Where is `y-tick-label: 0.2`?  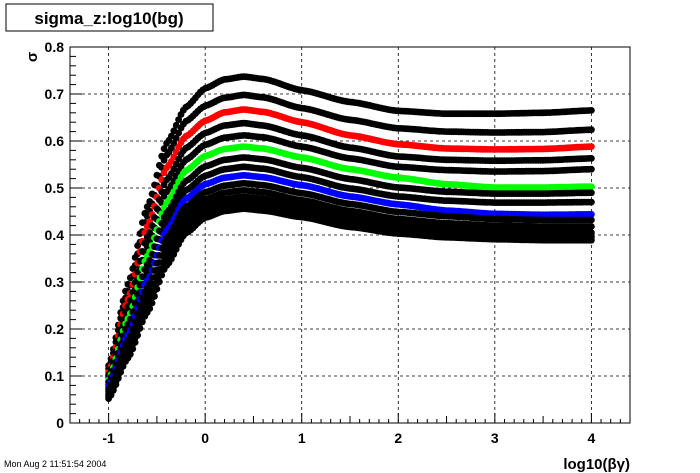 y-tick-label: 0.2 is located at coordinates (55, 329).